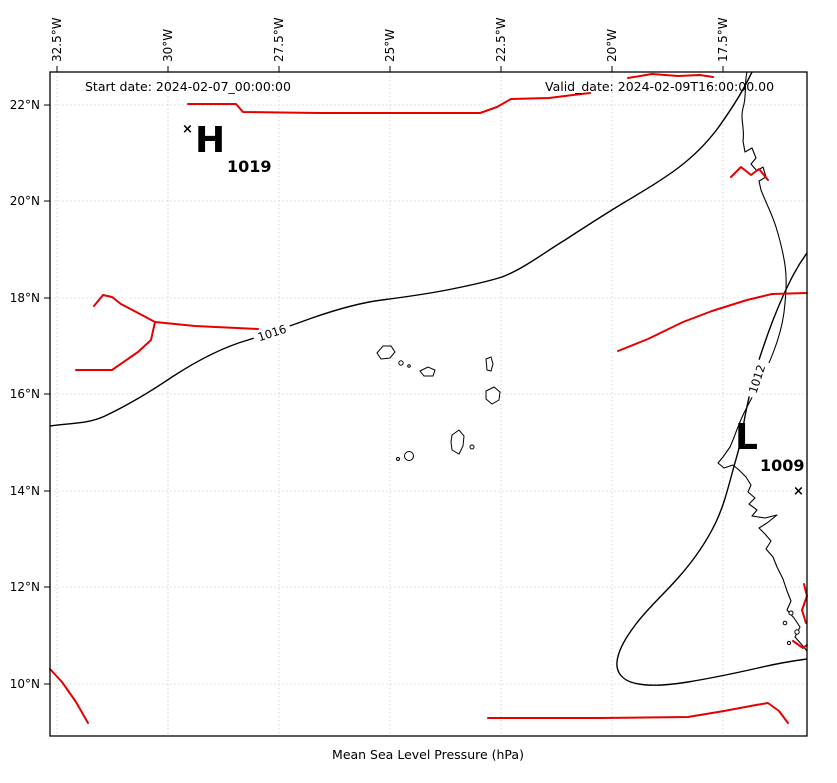 The height and width of the screenshot is (783, 837). Describe the element at coordinates (25, 684) in the screenshot. I see `y-tick-label: 10°N` at that location.